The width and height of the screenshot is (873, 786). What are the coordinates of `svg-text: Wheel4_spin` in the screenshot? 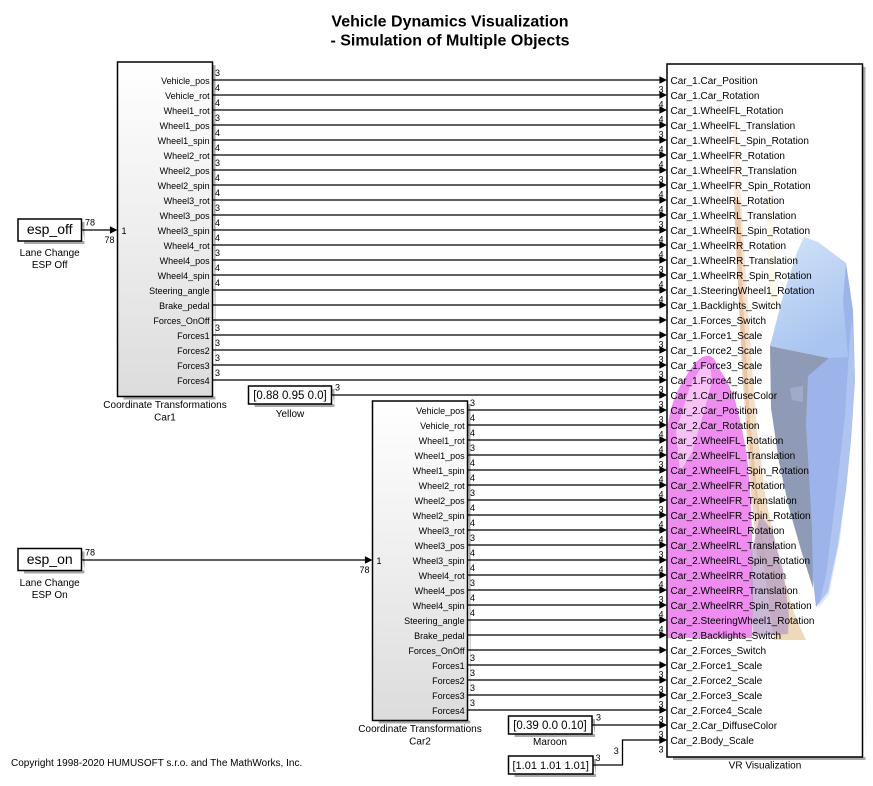 It's located at (184, 276).